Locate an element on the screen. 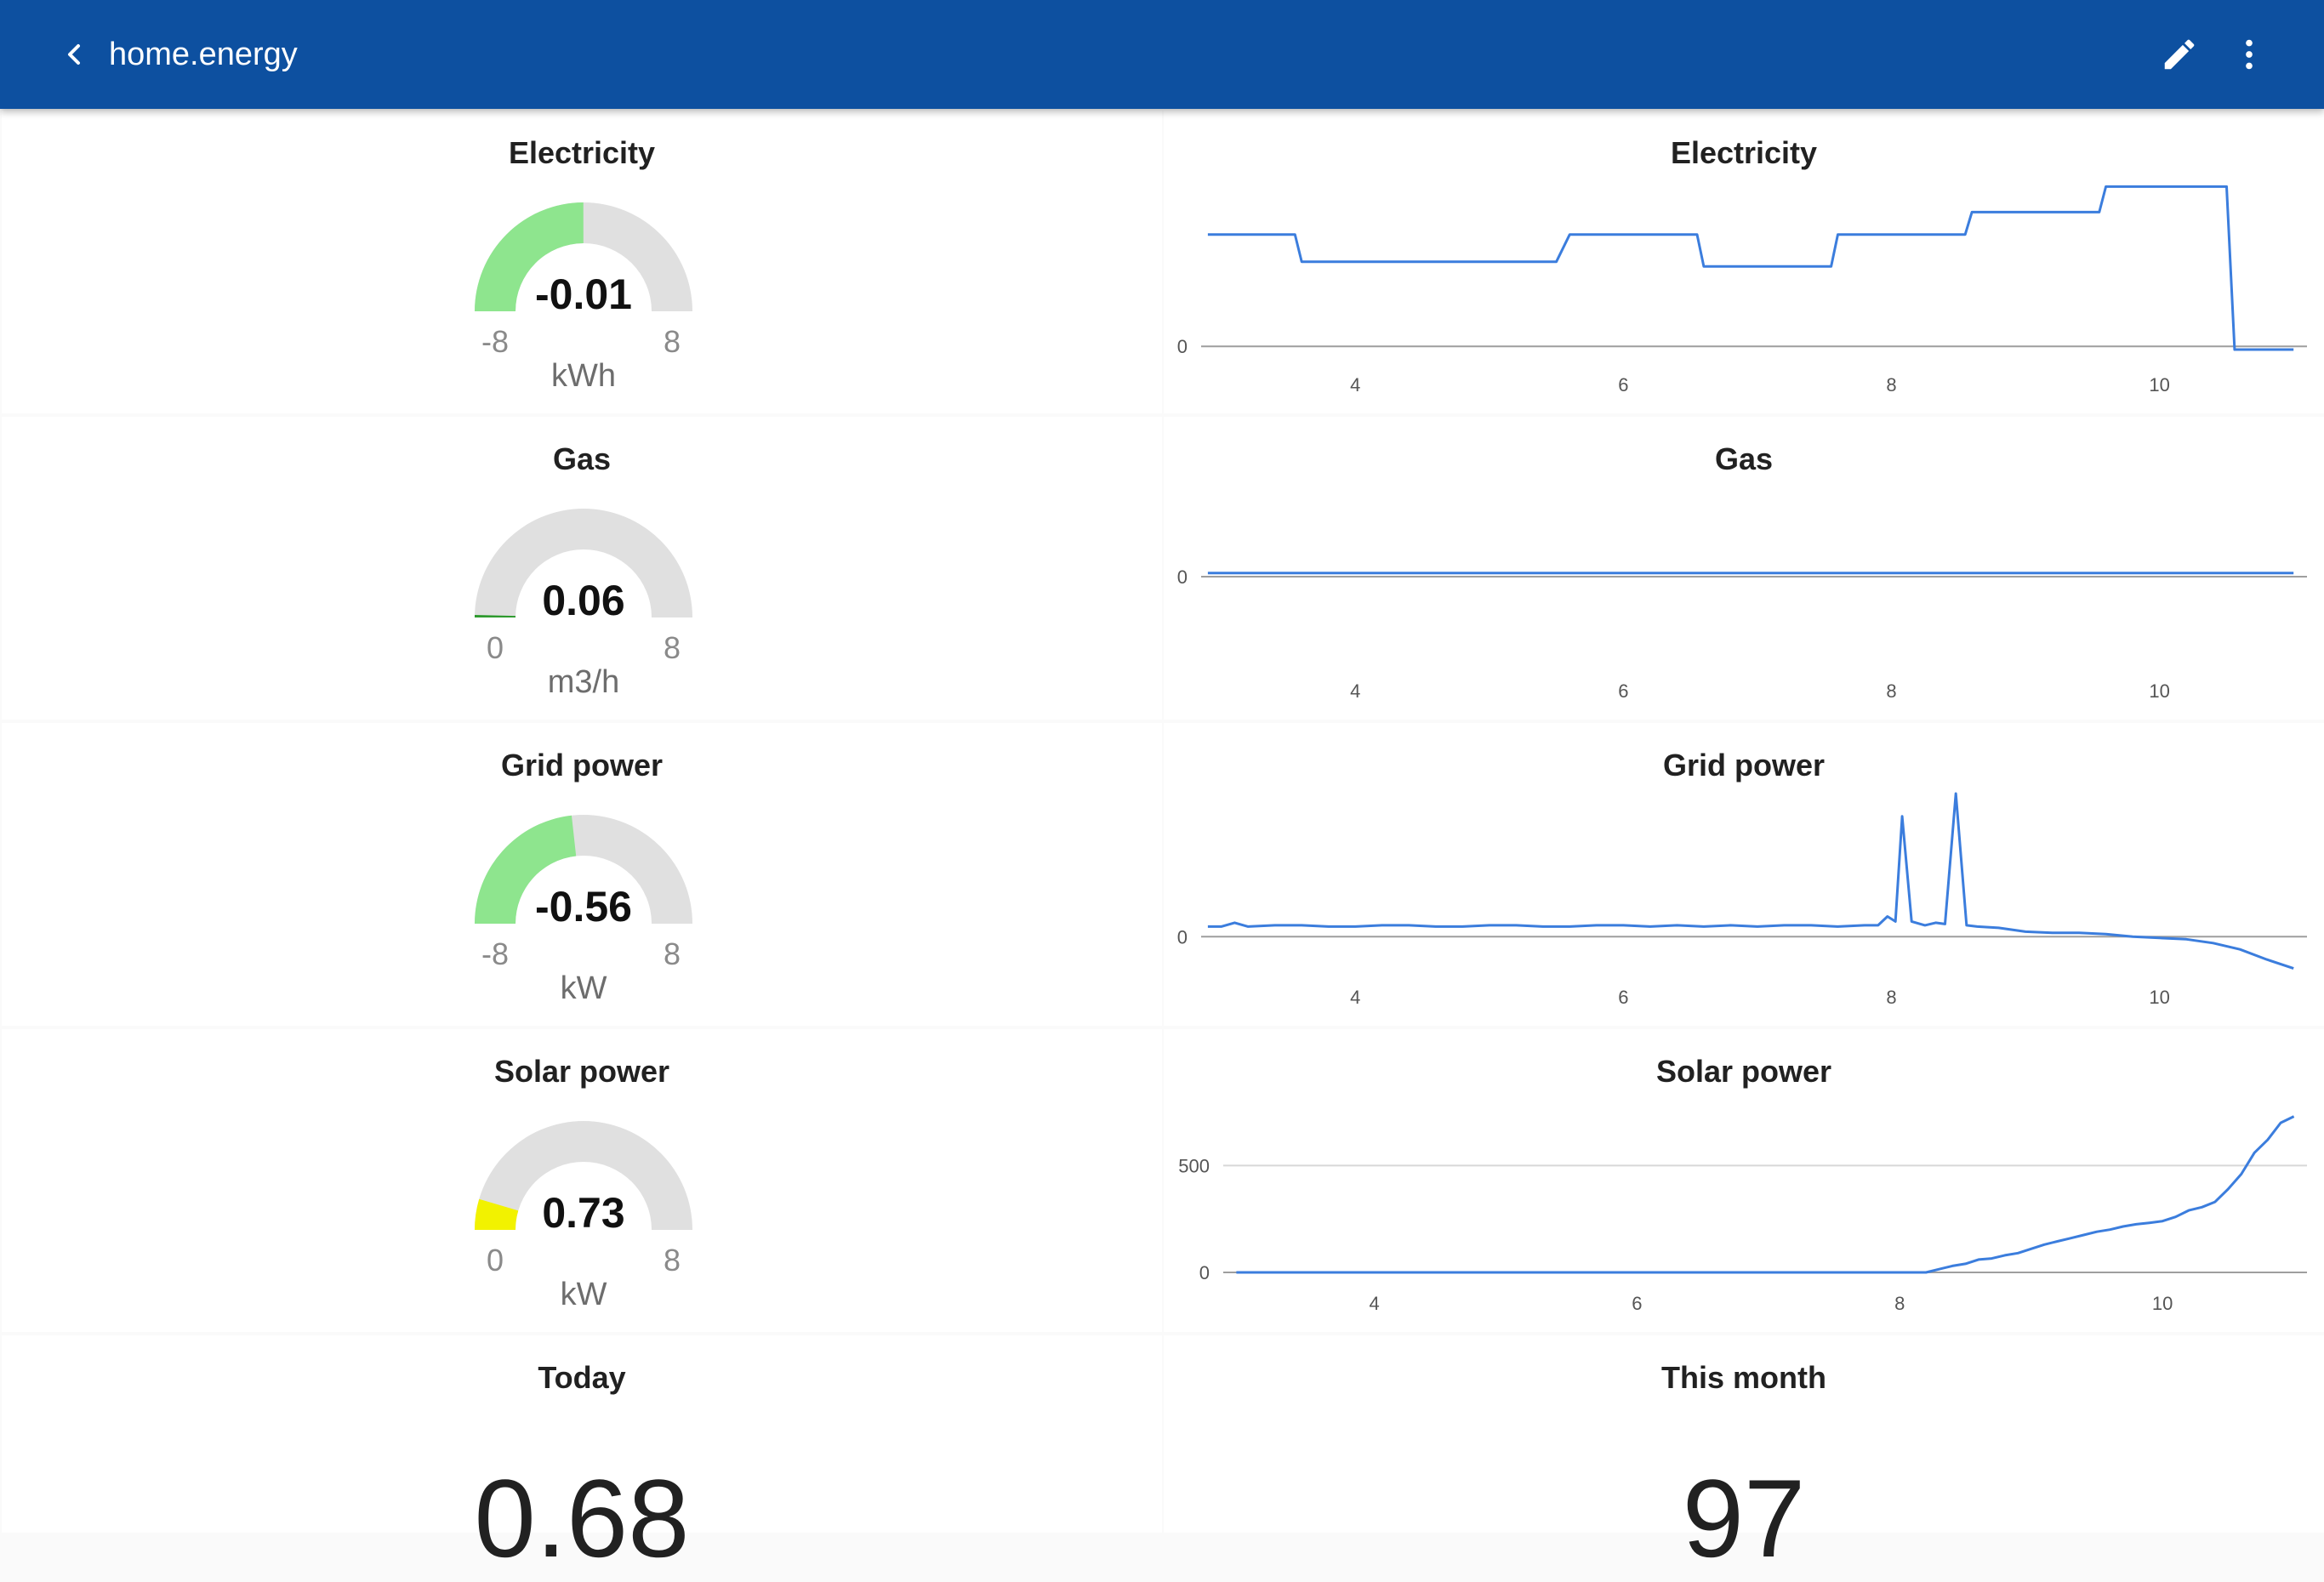 This screenshot has height=1582, width=2324. line-chart: 0 500 4 6 8 10 is located at coordinates (1742, 1214).